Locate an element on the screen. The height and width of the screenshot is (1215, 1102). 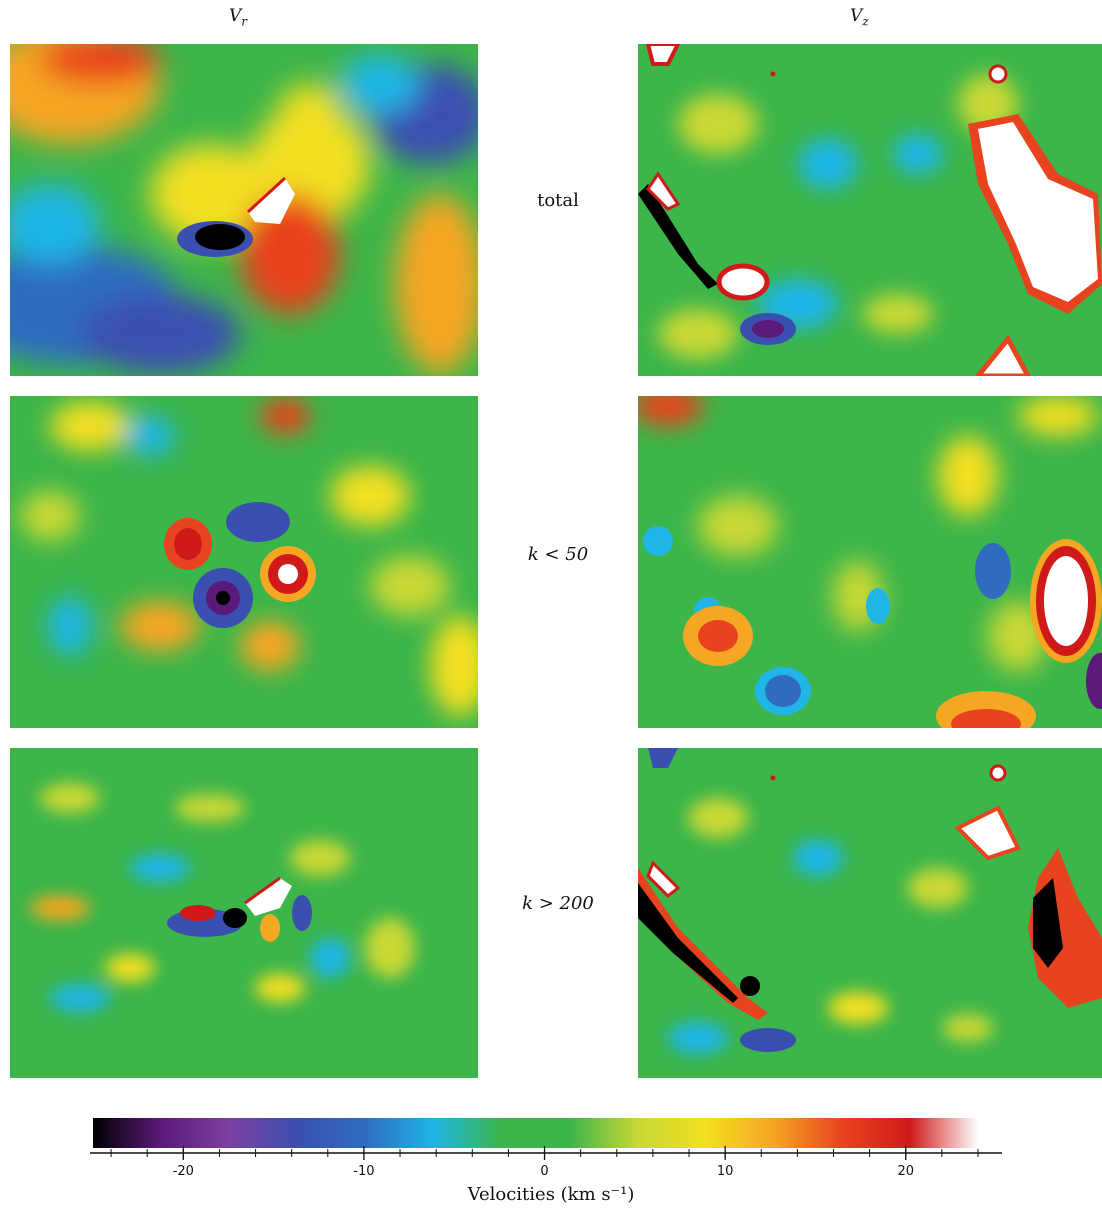
colorbar-tick-label: 20 is located at coordinates (905, 1171).